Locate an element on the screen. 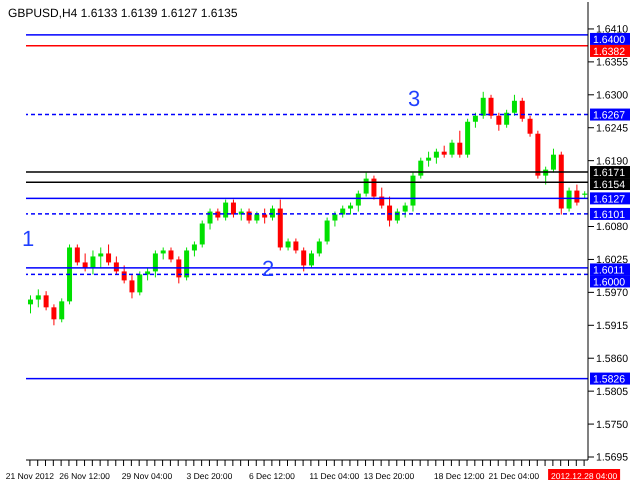  y-tick-label: 1.5750 is located at coordinates (612, 424).